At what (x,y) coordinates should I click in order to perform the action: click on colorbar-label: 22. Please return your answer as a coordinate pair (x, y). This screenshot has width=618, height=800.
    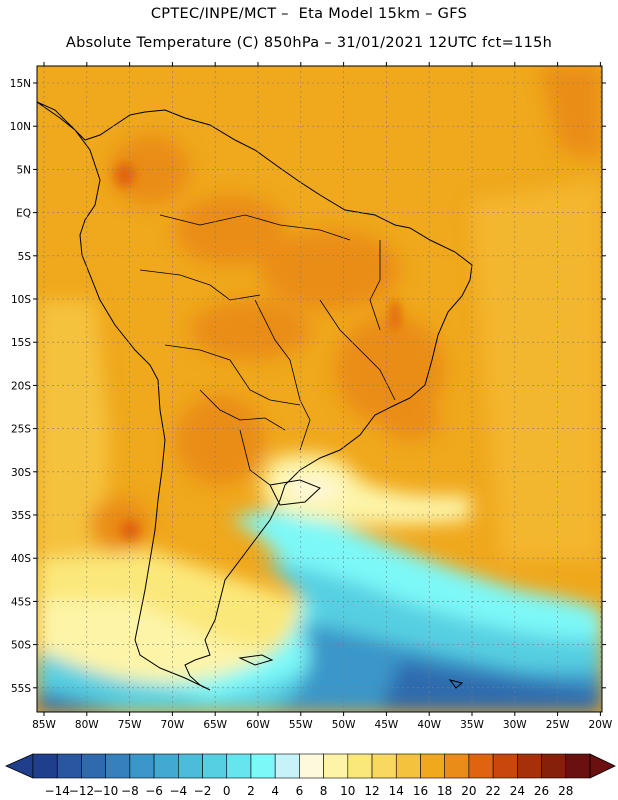
    Looking at the image, I should click on (492, 791).